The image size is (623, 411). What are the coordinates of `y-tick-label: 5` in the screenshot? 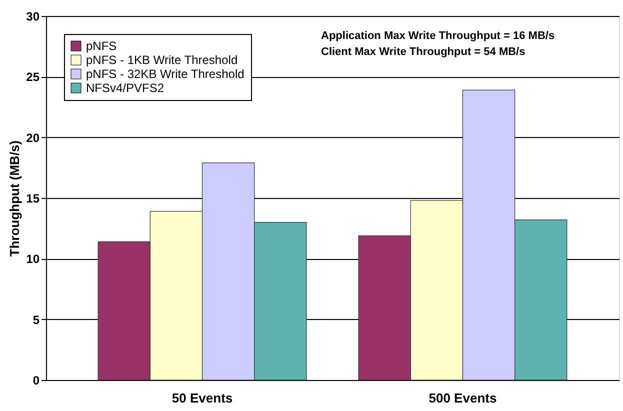 It's located at (36, 319).